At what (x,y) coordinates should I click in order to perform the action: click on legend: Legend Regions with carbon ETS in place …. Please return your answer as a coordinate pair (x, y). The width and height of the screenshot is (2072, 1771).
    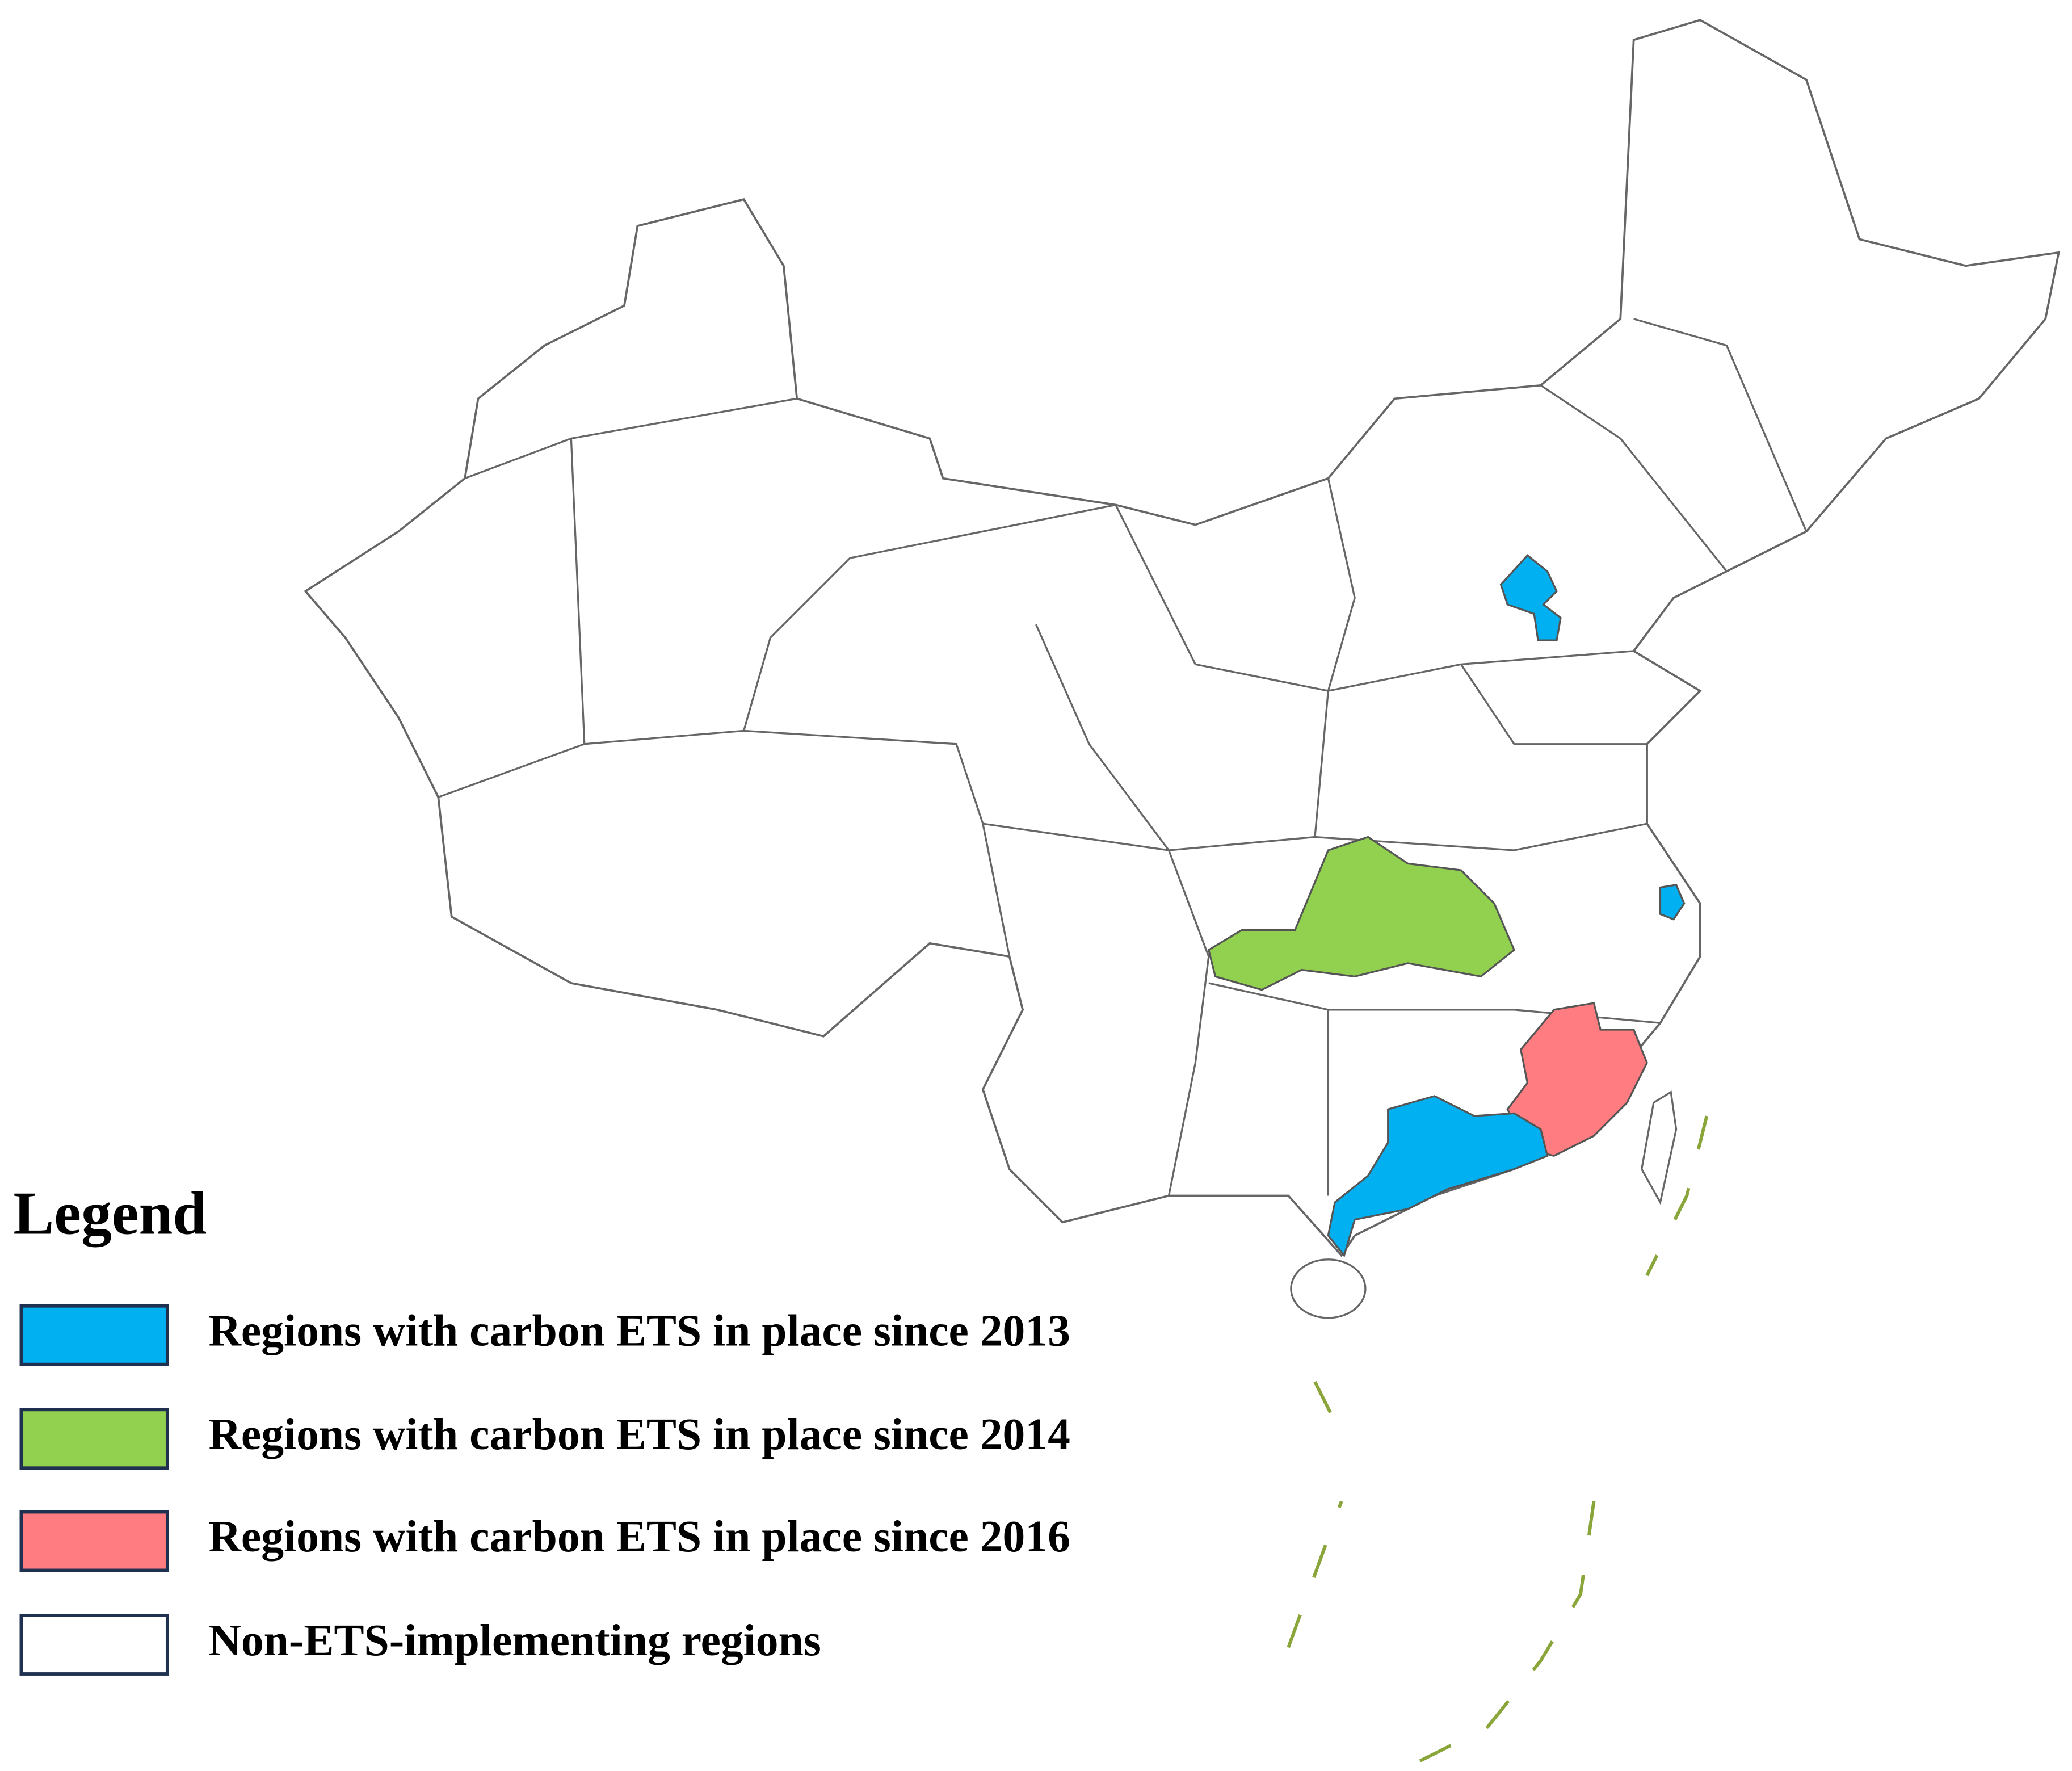
    Looking at the image, I should click on (542, 1428).